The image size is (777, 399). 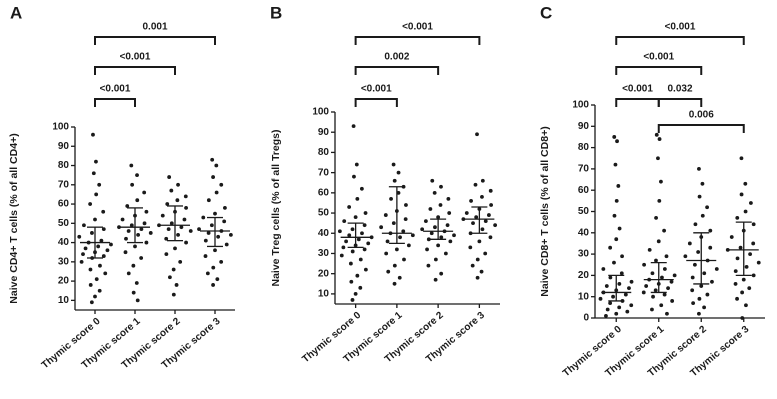 I want to click on y-axis-label: Naive CD8+ T cells (% of all CD8+), so click(x=545, y=211).